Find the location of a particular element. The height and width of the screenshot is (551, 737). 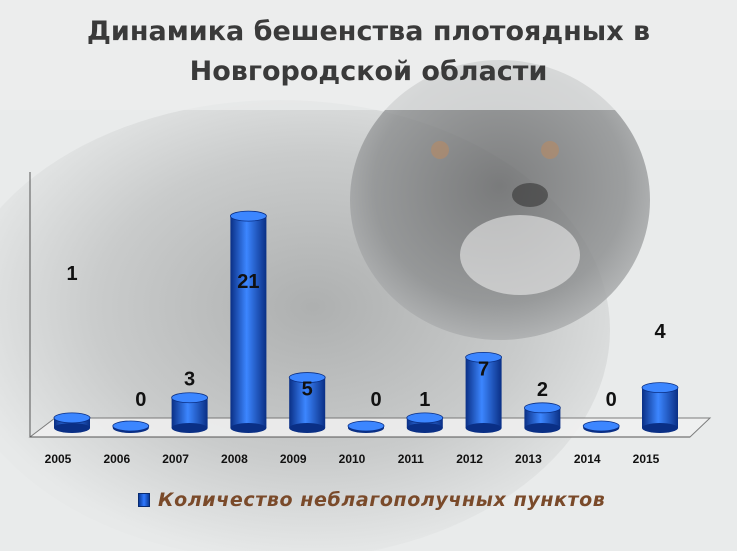

x-tick-label-2006: 2006 is located at coordinates (116, 459).